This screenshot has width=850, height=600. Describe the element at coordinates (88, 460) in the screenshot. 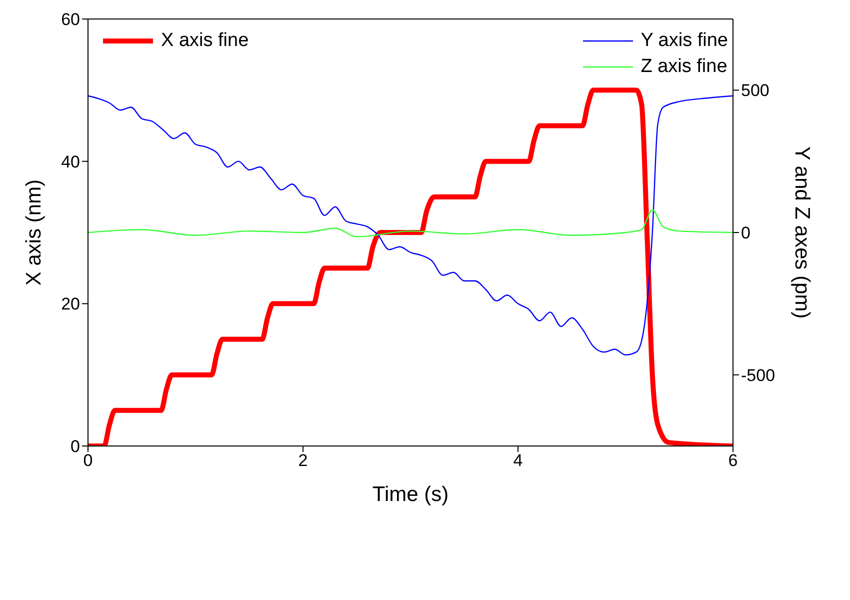

I see `x-tick-label: 0` at that location.